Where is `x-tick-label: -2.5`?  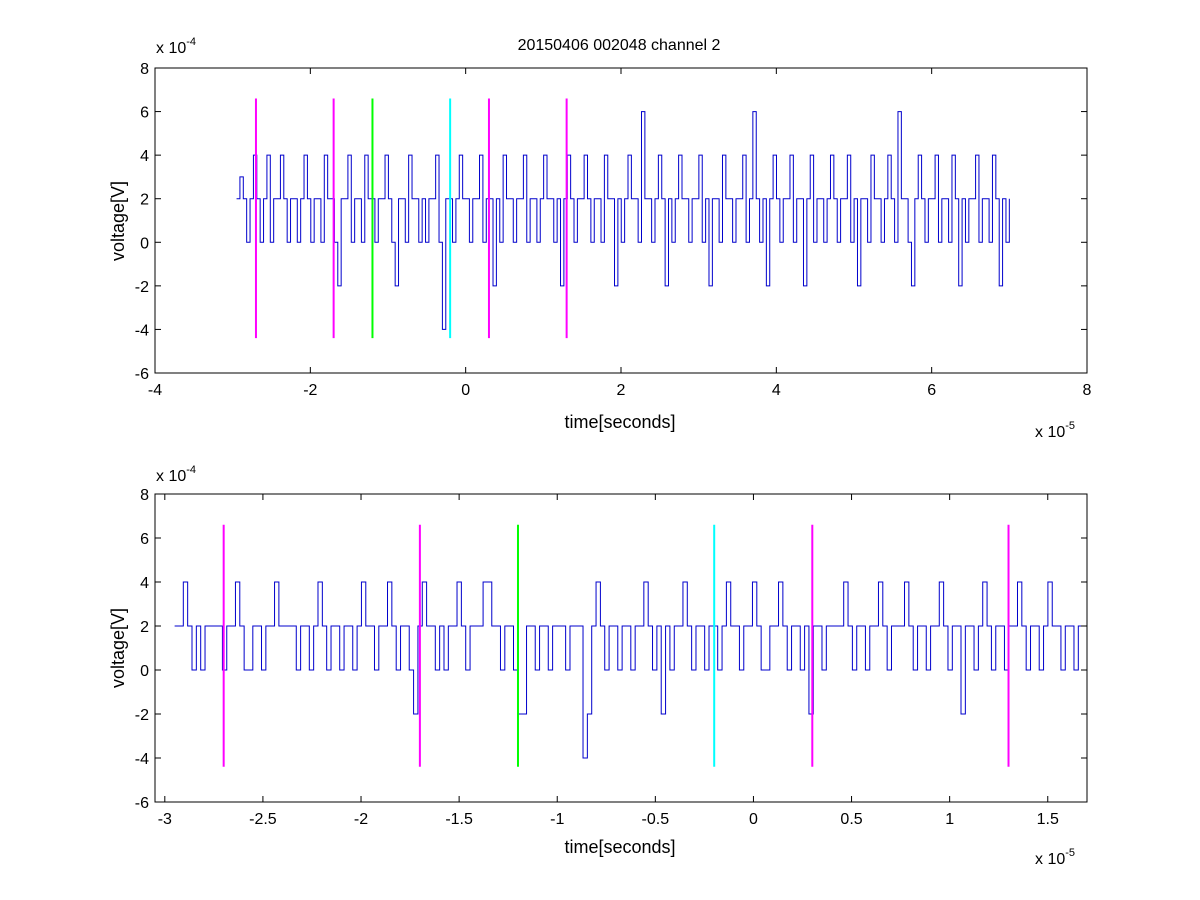 x-tick-label: -2.5 is located at coordinates (263, 819).